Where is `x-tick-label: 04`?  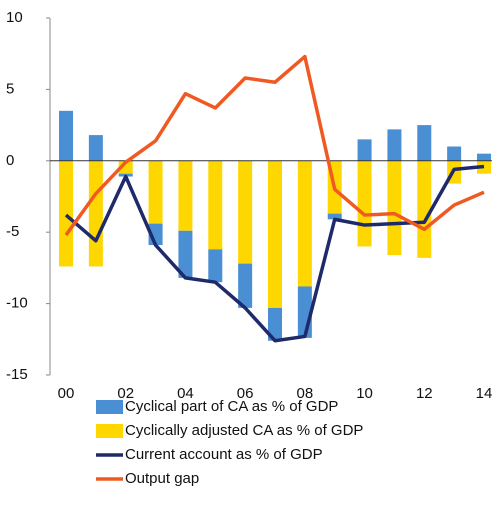
x-tick-label: 04 is located at coordinates (185, 393).